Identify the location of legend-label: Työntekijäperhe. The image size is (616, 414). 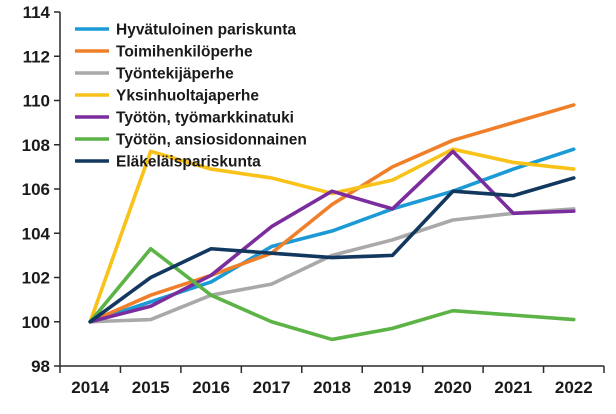
(175, 74).